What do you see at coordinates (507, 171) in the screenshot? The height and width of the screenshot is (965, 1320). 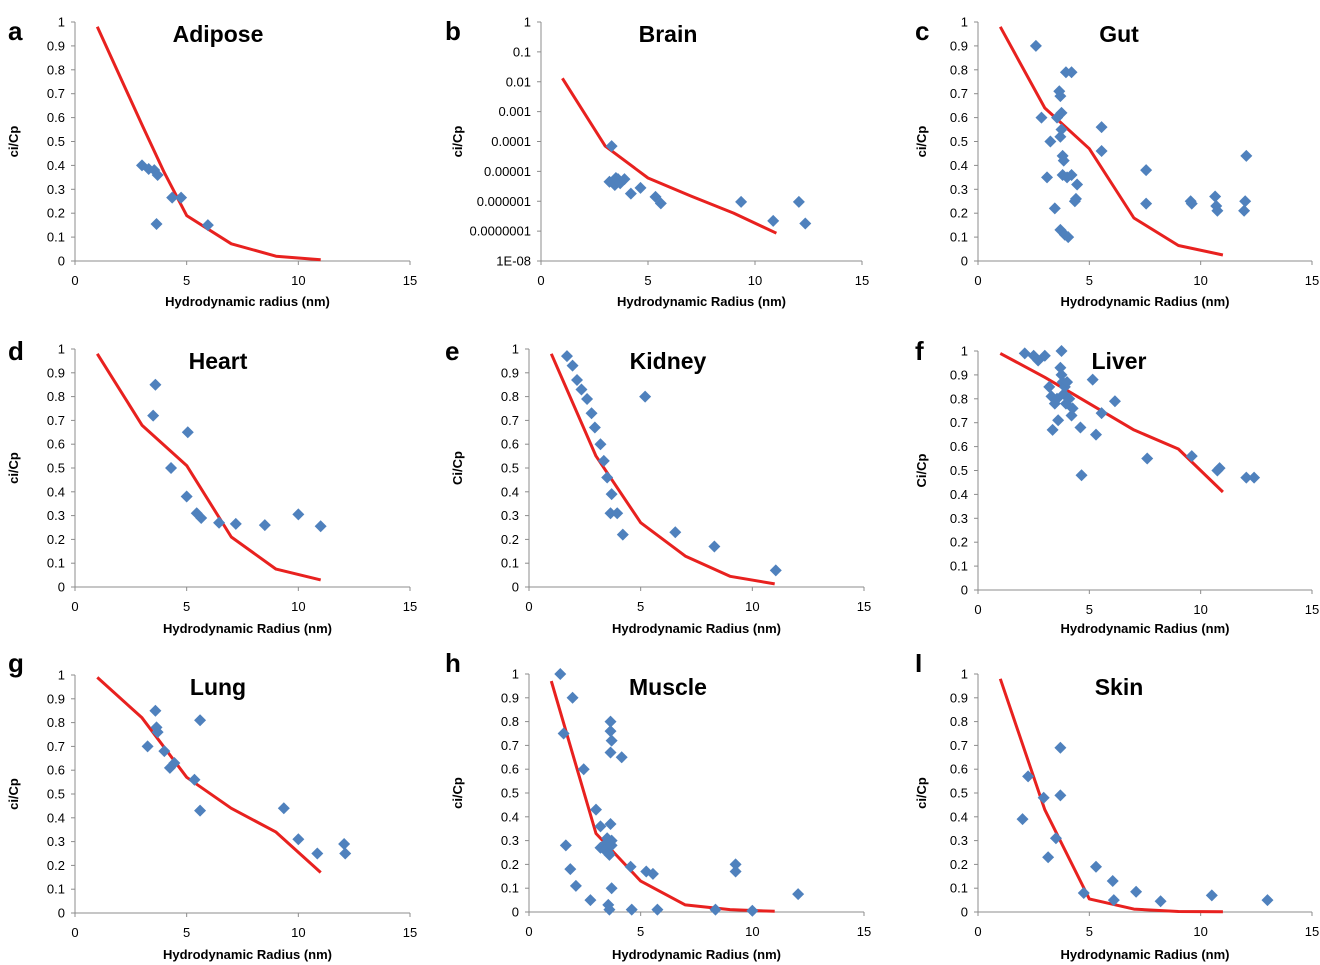 I see `y-tick-label: 0.00001` at bounding box center [507, 171].